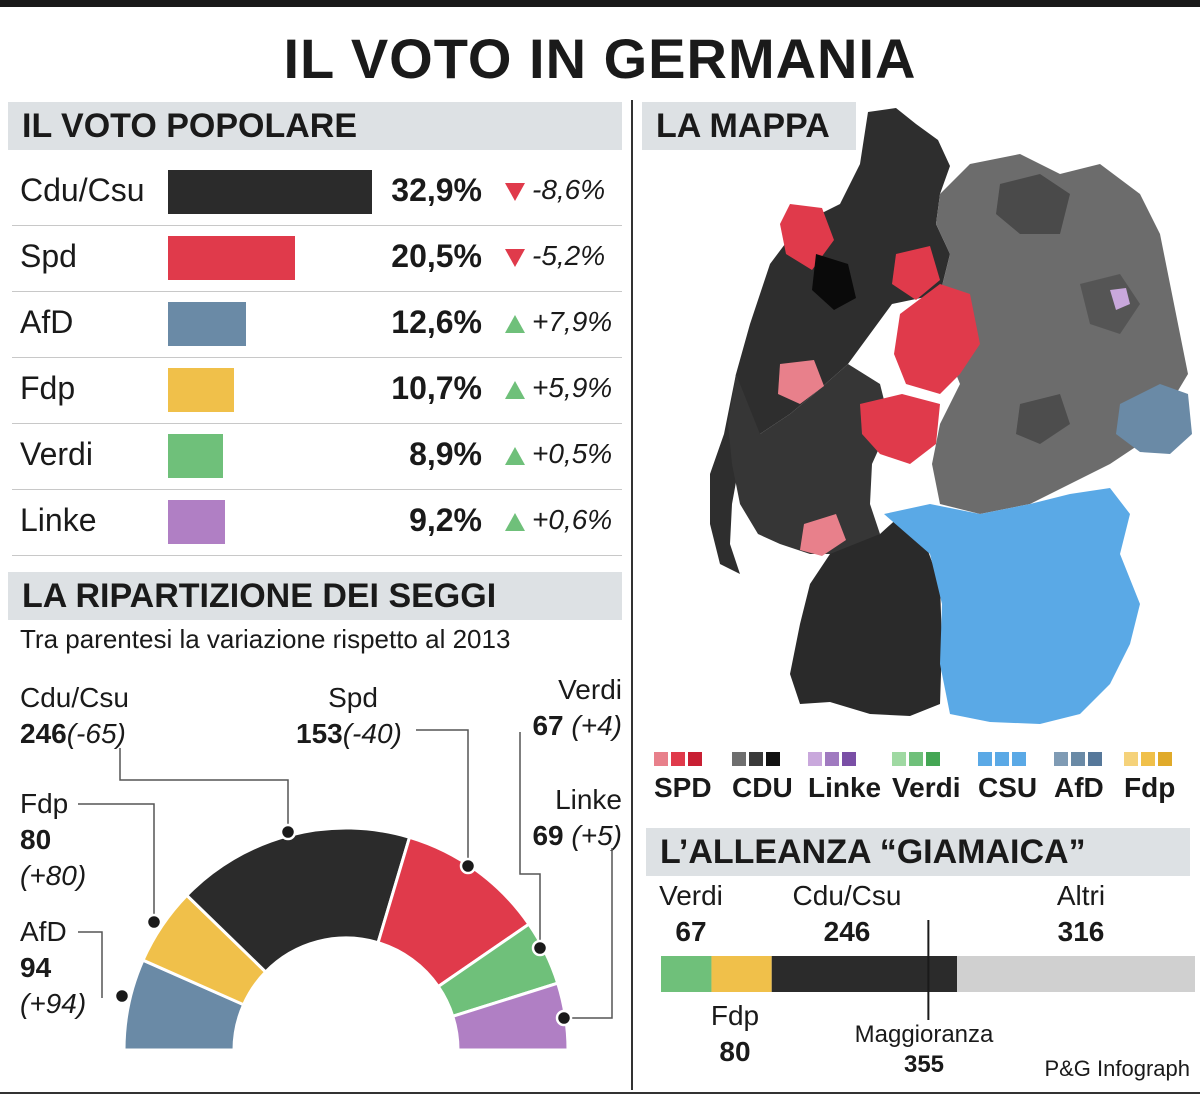  Describe the element at coordinates (845, 787) in the screenshot. I see `legend-label: Linke` at that location.